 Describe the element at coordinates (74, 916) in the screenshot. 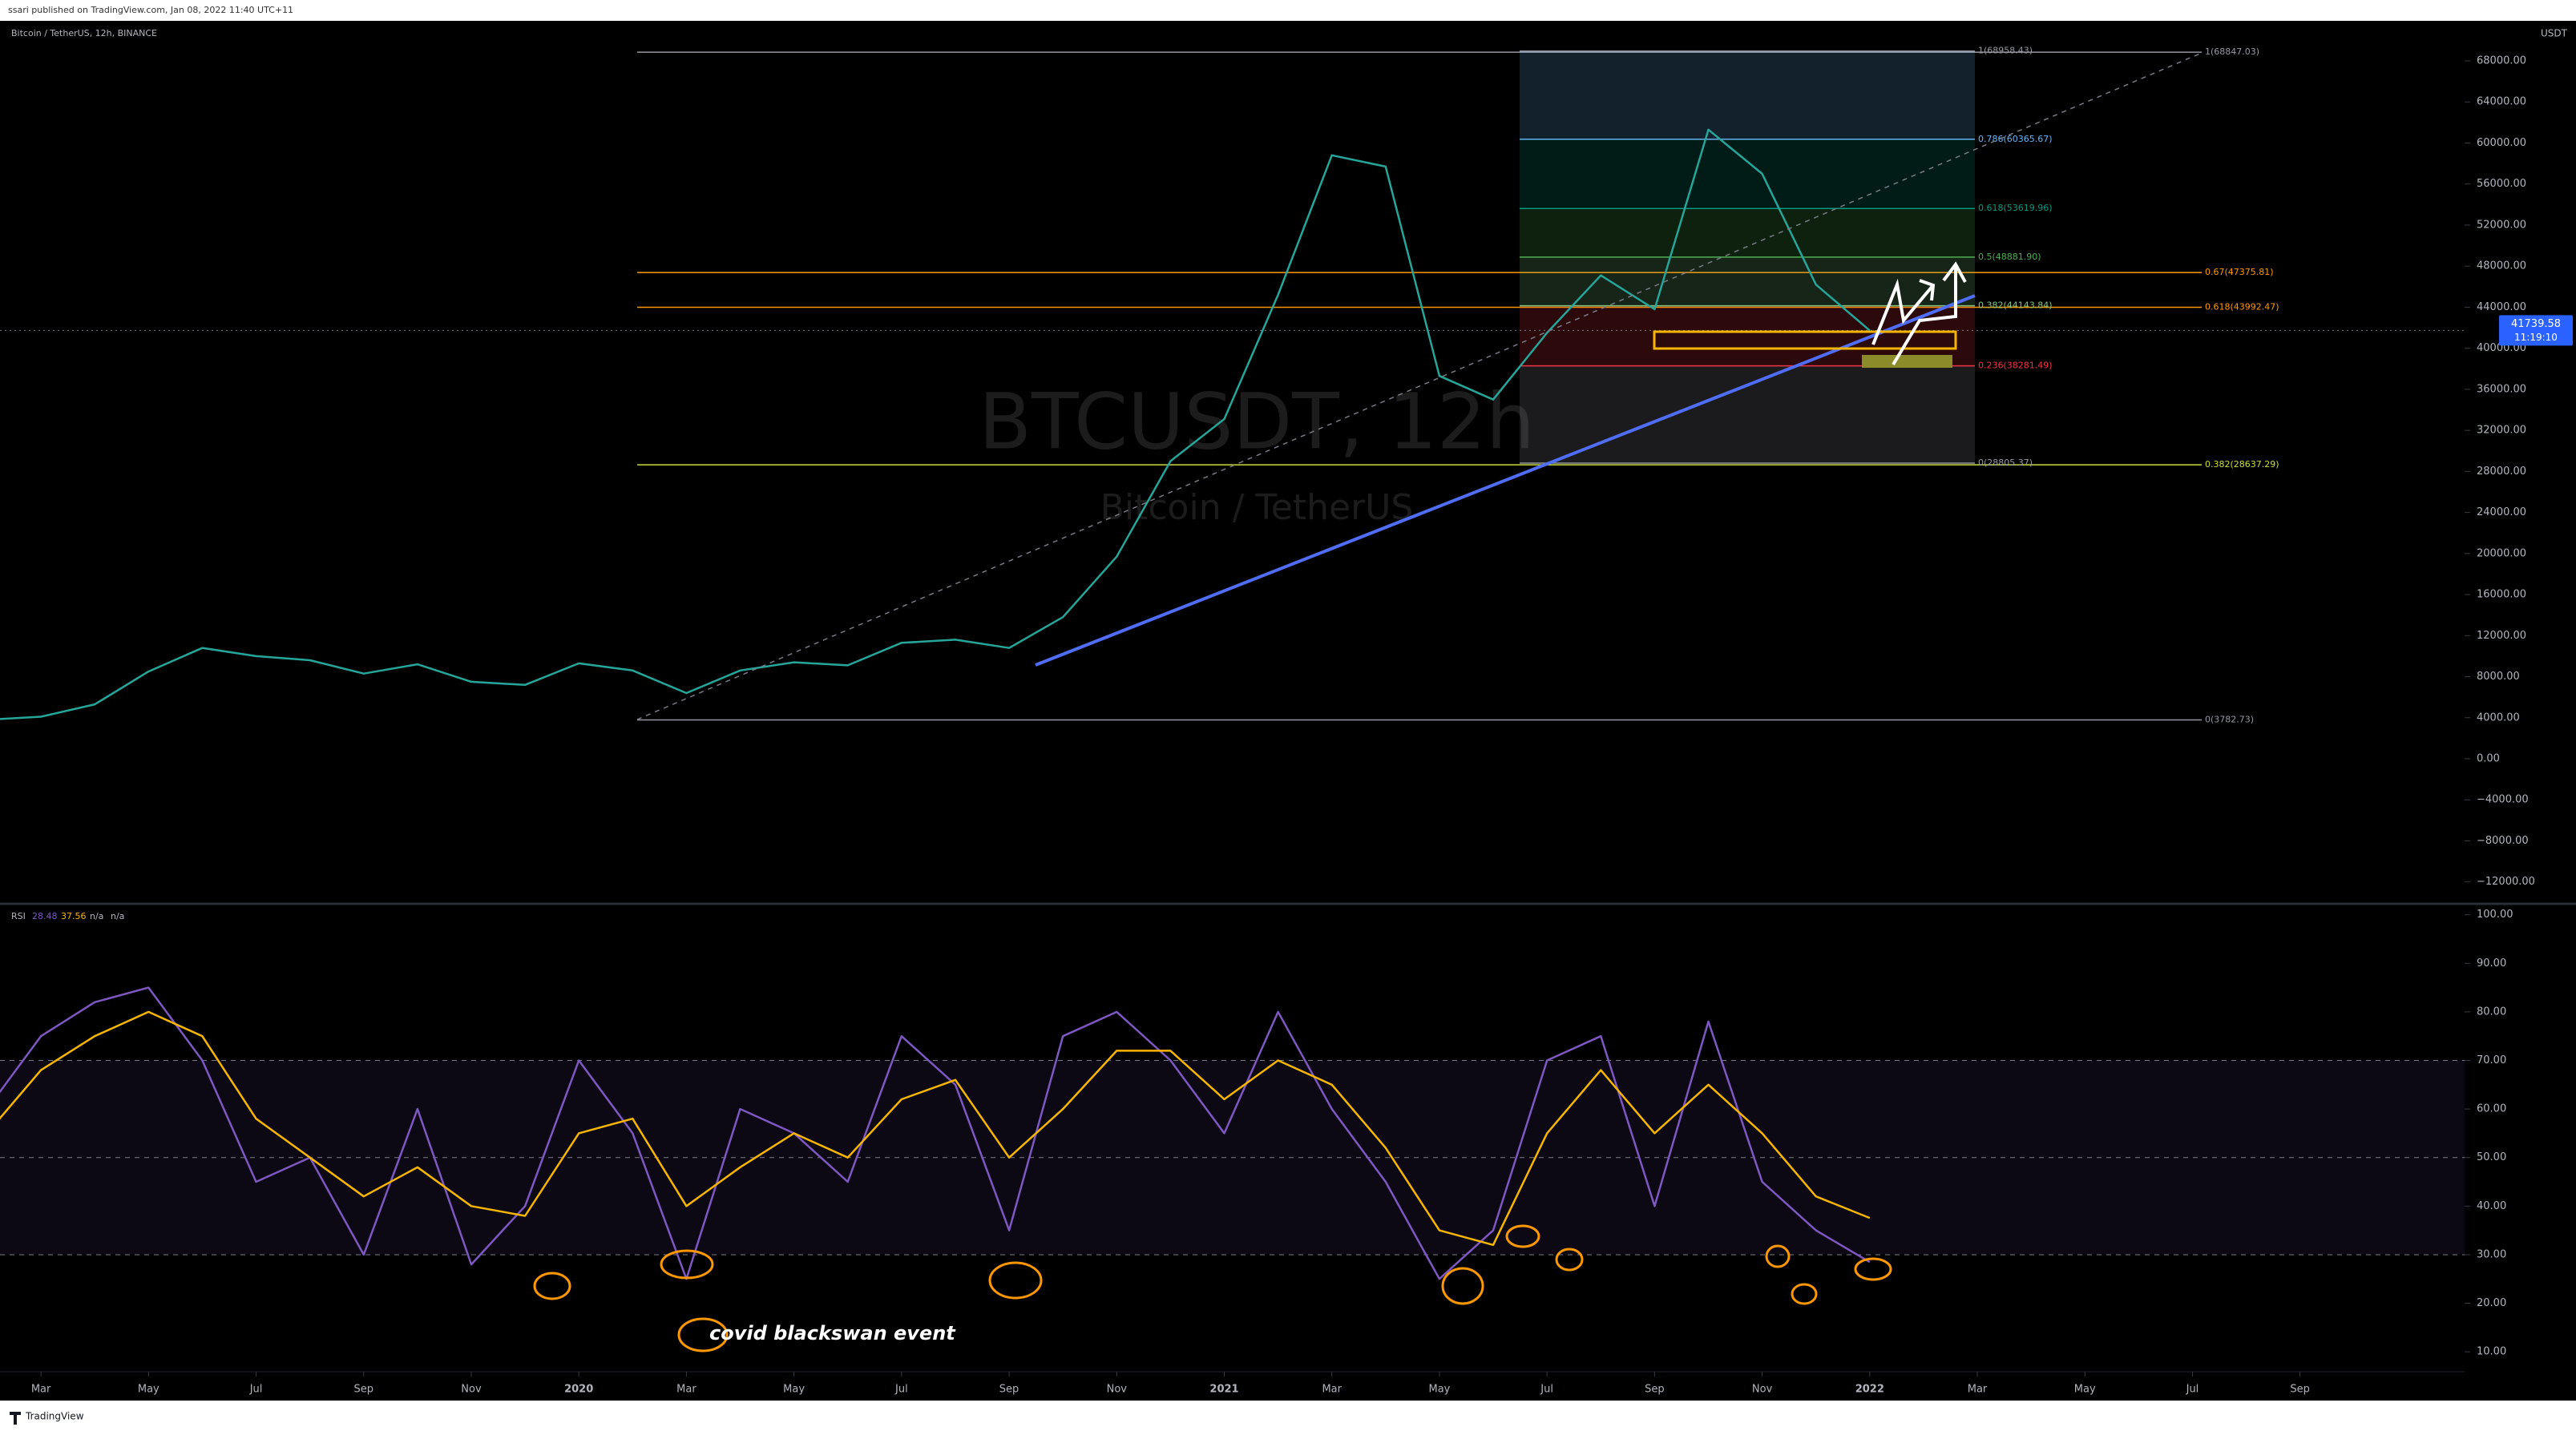

I see `rsi-legend-value: 37.56` at that location.